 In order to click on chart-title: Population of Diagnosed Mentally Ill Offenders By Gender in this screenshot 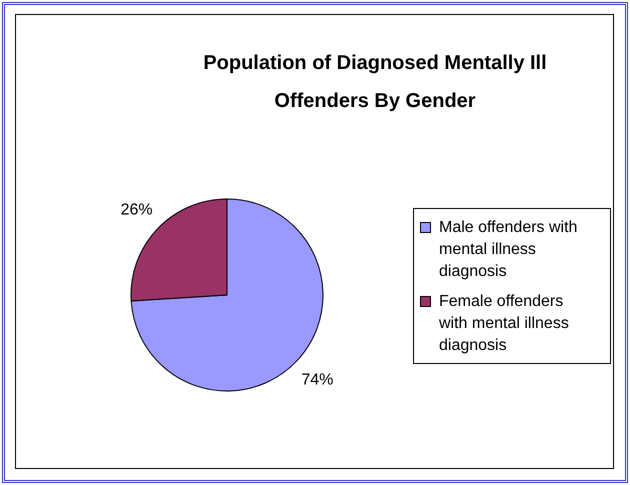, I will do `click(375, 82)`.